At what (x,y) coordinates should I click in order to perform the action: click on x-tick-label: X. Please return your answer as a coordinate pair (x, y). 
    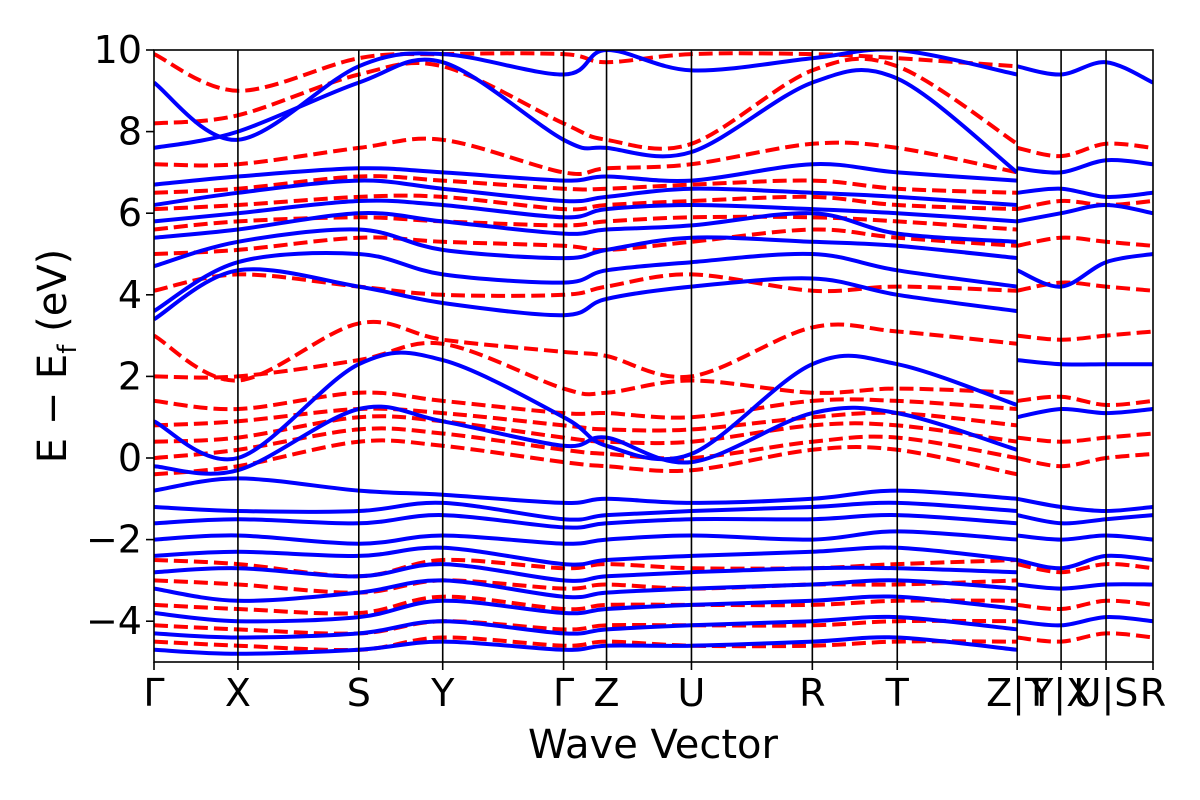
    Looking at the image, I should click on (238, 693).